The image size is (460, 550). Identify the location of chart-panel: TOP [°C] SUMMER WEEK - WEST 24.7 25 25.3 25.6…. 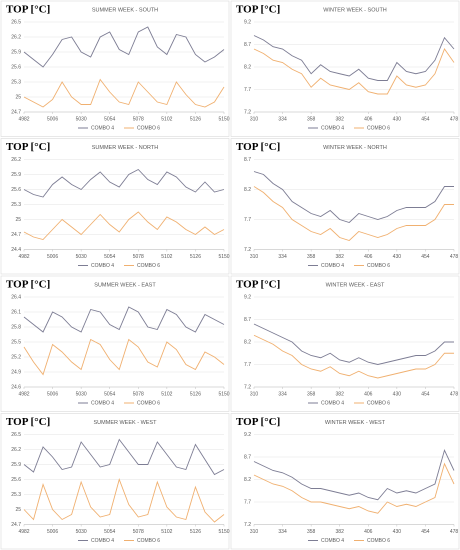
(115, 481).